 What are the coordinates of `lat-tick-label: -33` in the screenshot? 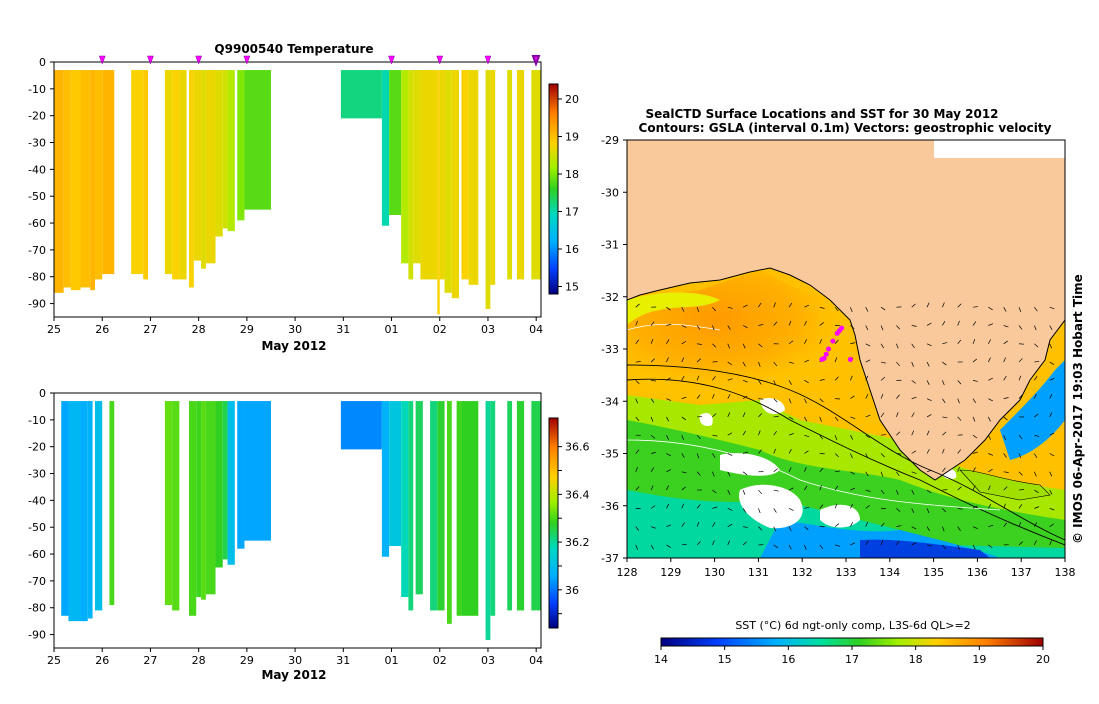 It's located at (610, 349).